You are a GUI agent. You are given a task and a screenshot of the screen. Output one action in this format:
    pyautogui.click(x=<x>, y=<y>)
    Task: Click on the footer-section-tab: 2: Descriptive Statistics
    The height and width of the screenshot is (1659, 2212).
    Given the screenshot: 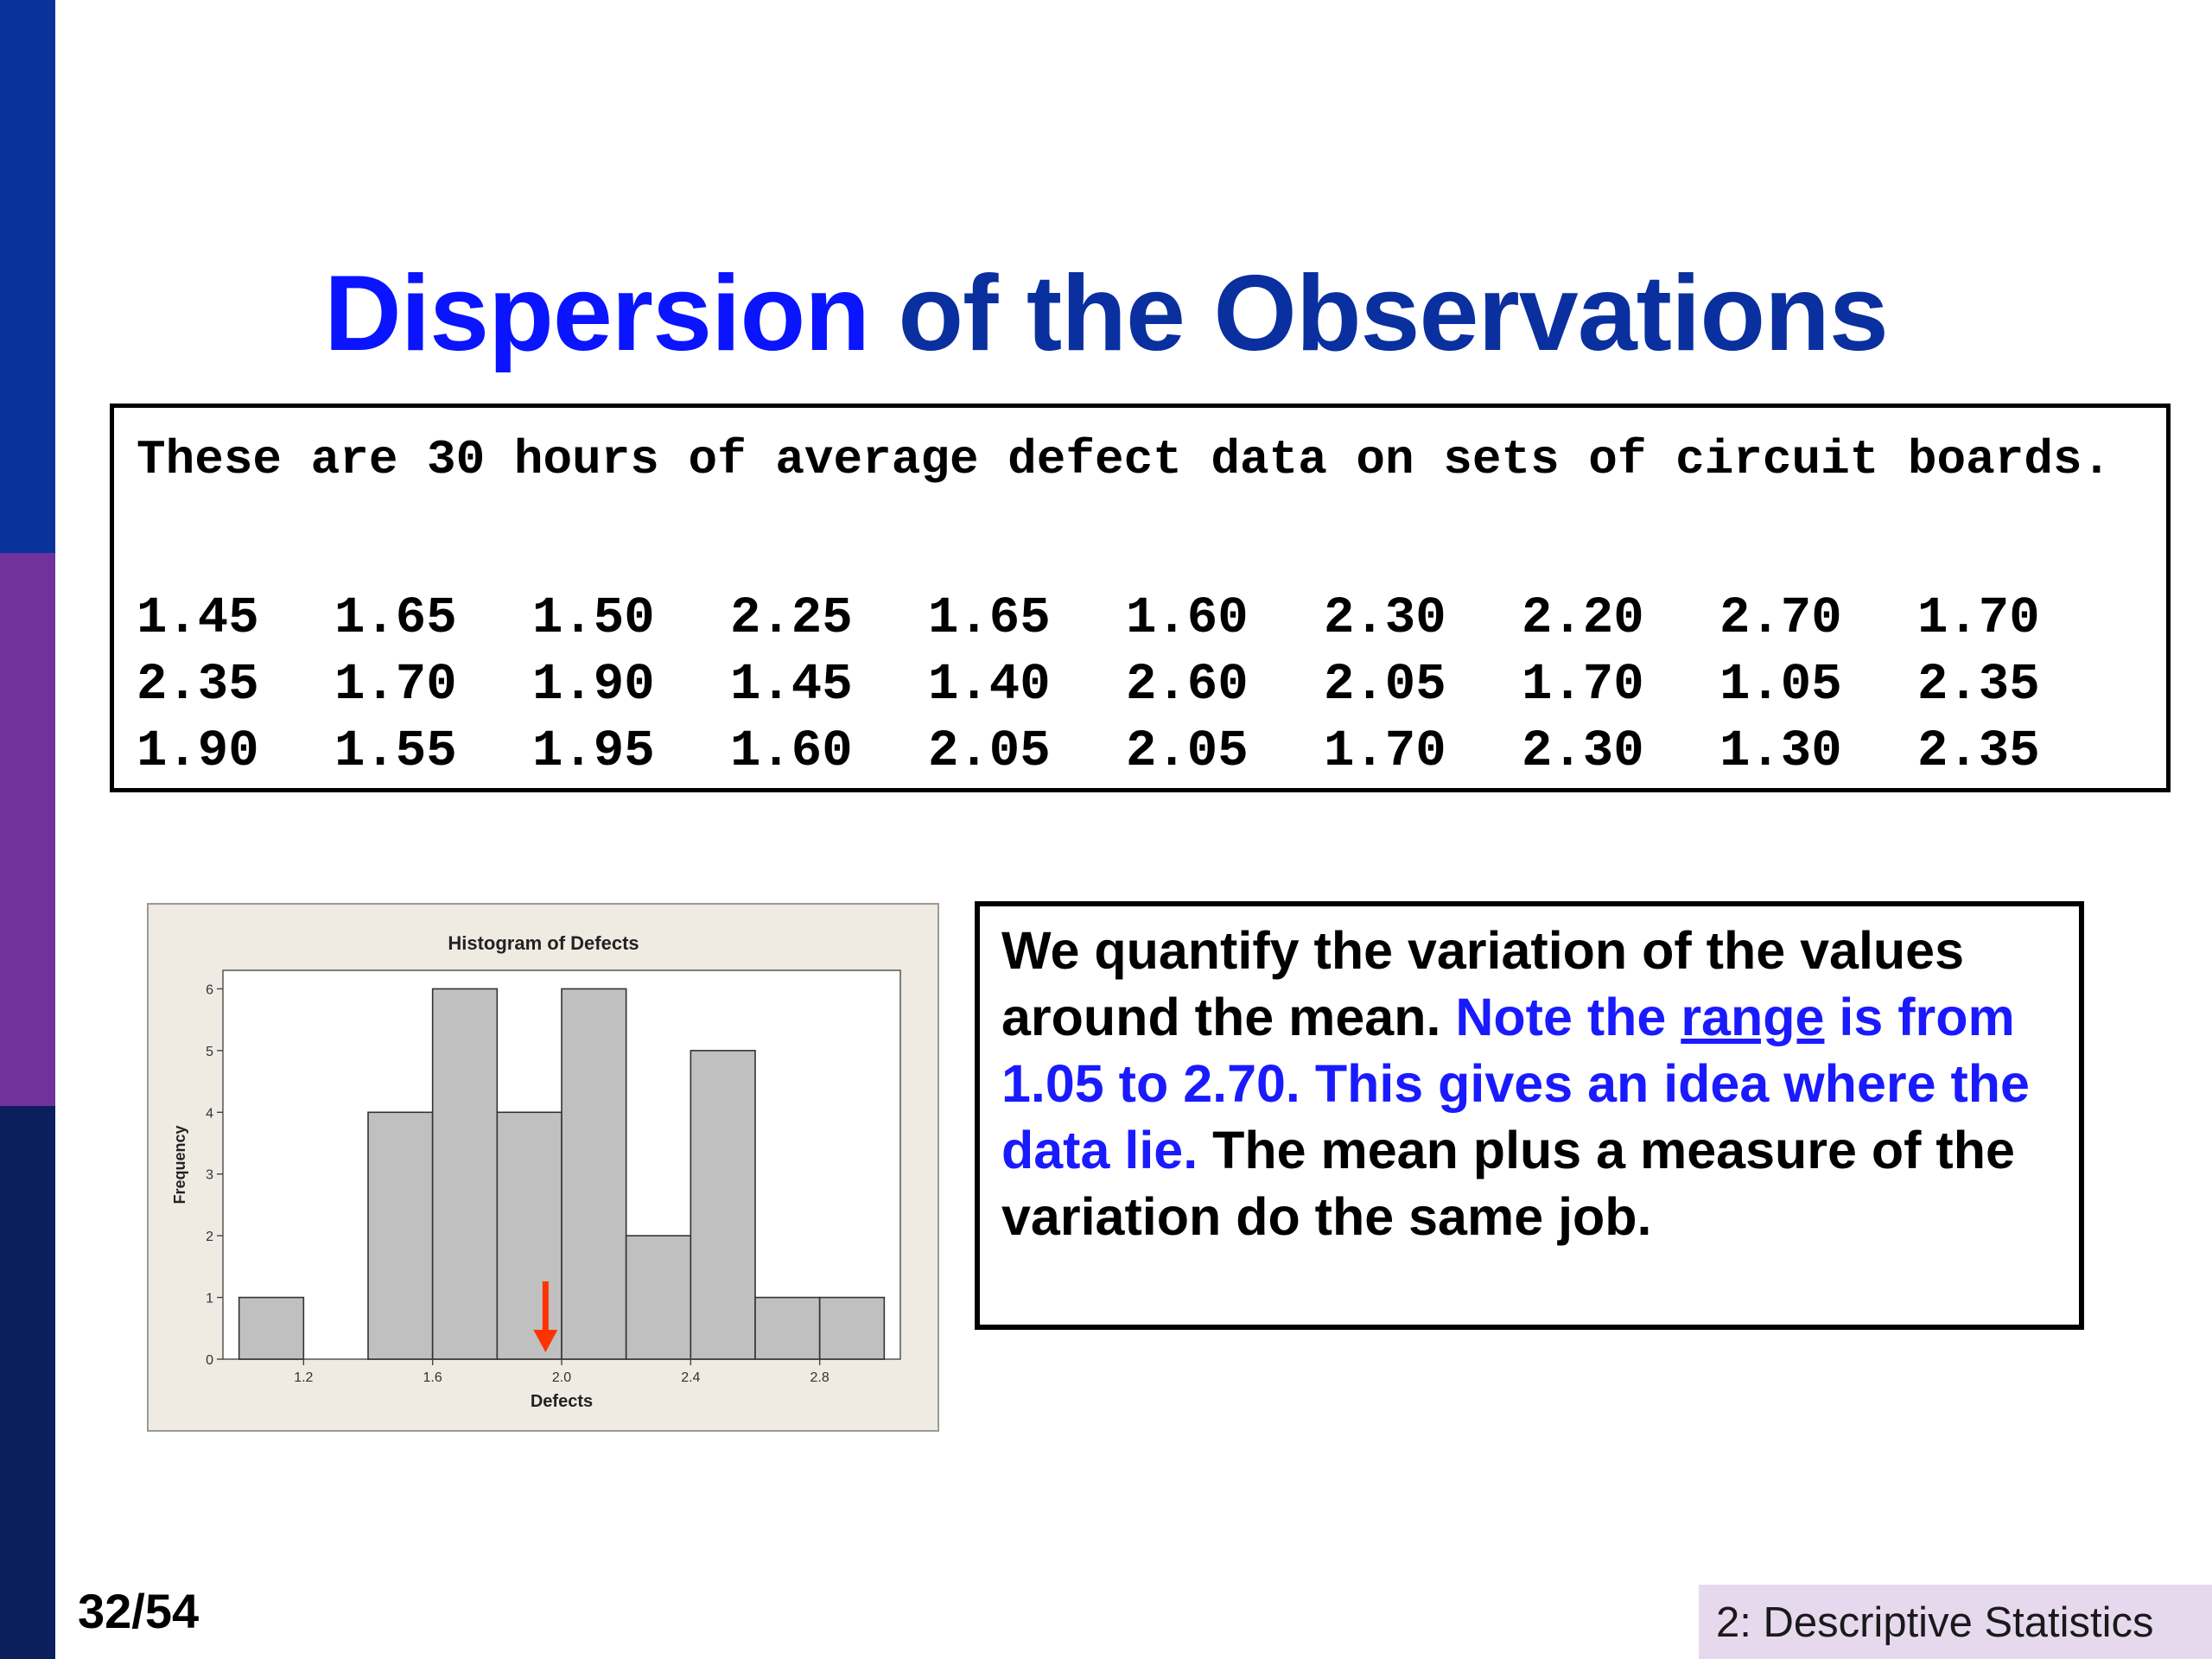 What is the action you would take?
    pyautogui.click(x=1955, y=1622)
    